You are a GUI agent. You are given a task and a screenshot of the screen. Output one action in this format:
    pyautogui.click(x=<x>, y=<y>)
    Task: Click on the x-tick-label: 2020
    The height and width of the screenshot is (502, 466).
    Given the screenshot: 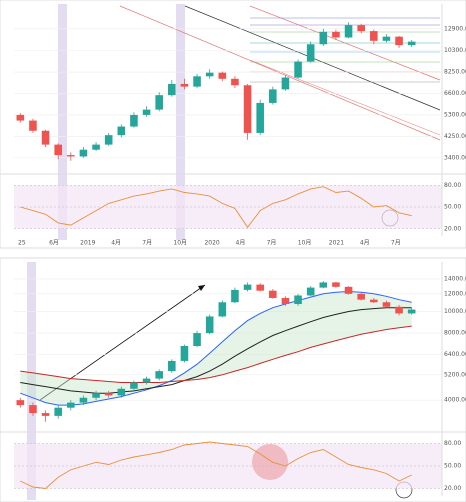 What is the action you would take?
    pyautogui.click(x=211, y=243)
    